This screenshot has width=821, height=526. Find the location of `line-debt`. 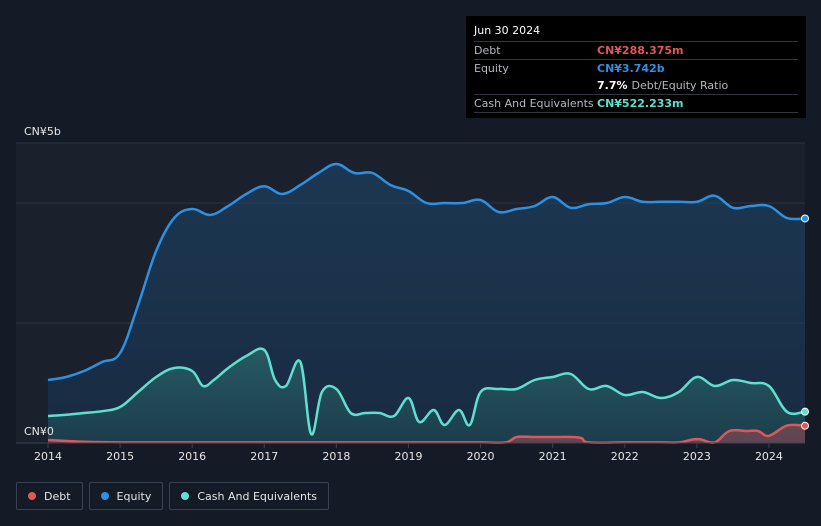

line-debt is located at coordinates (426, 434).